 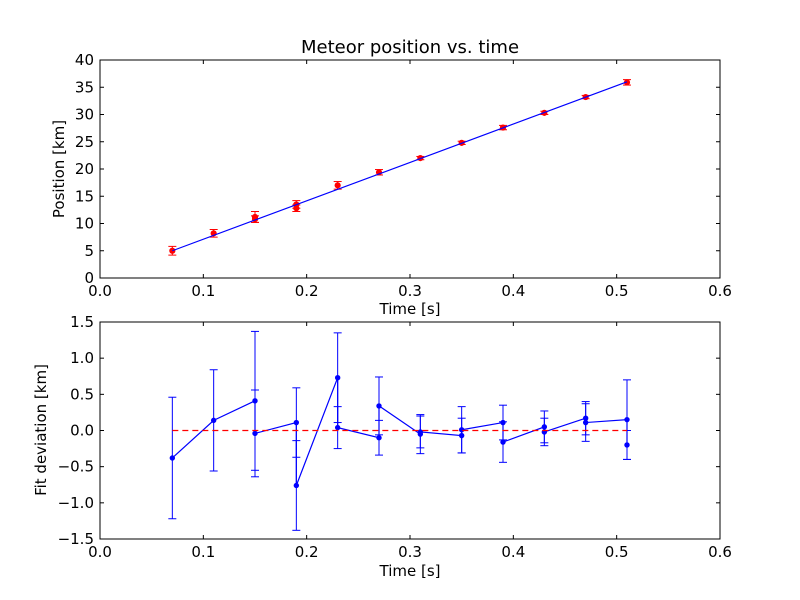 I want to click on top-x-tick-label: 0.0, so click(x=100, y=291).